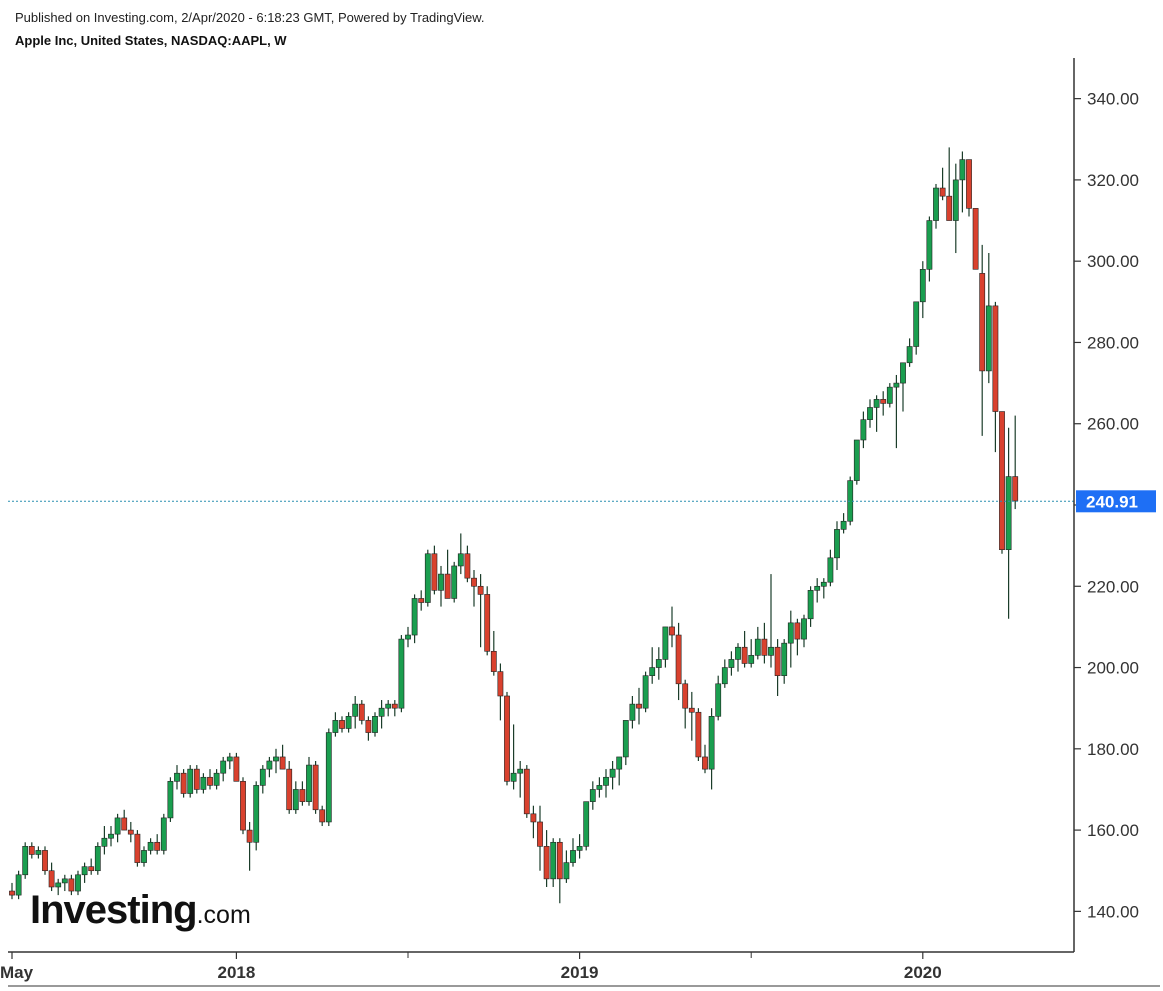 This screenshot has width=1163, height=991. What do you see at coordinates (1113, 342) in the screenshot?
I see `y-tick-label: 280.00` at bounding box center [1113, 342].